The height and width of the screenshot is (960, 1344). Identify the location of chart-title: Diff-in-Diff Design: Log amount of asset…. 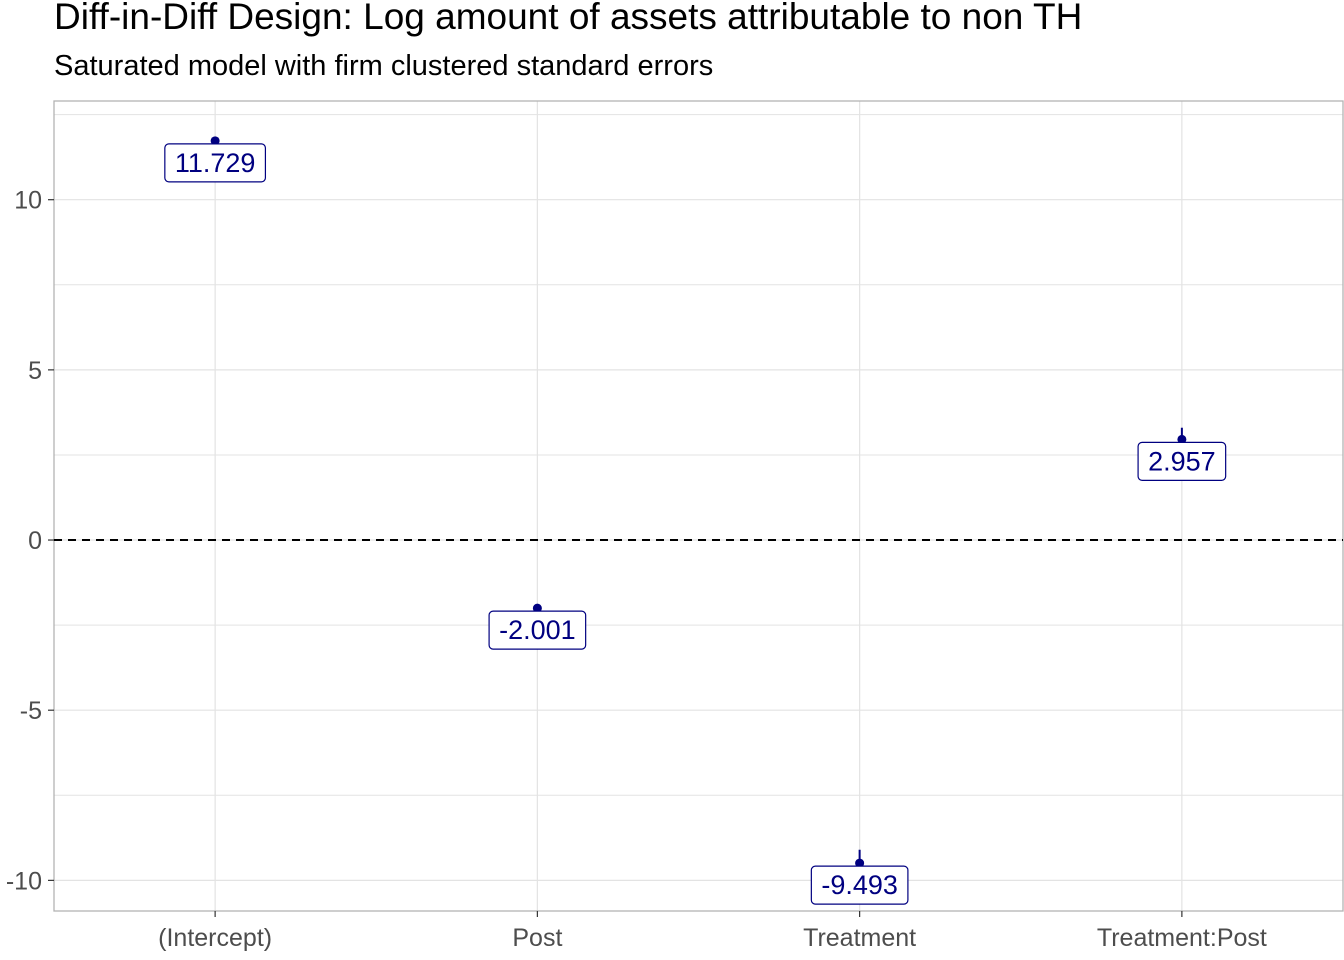
(568, 18).